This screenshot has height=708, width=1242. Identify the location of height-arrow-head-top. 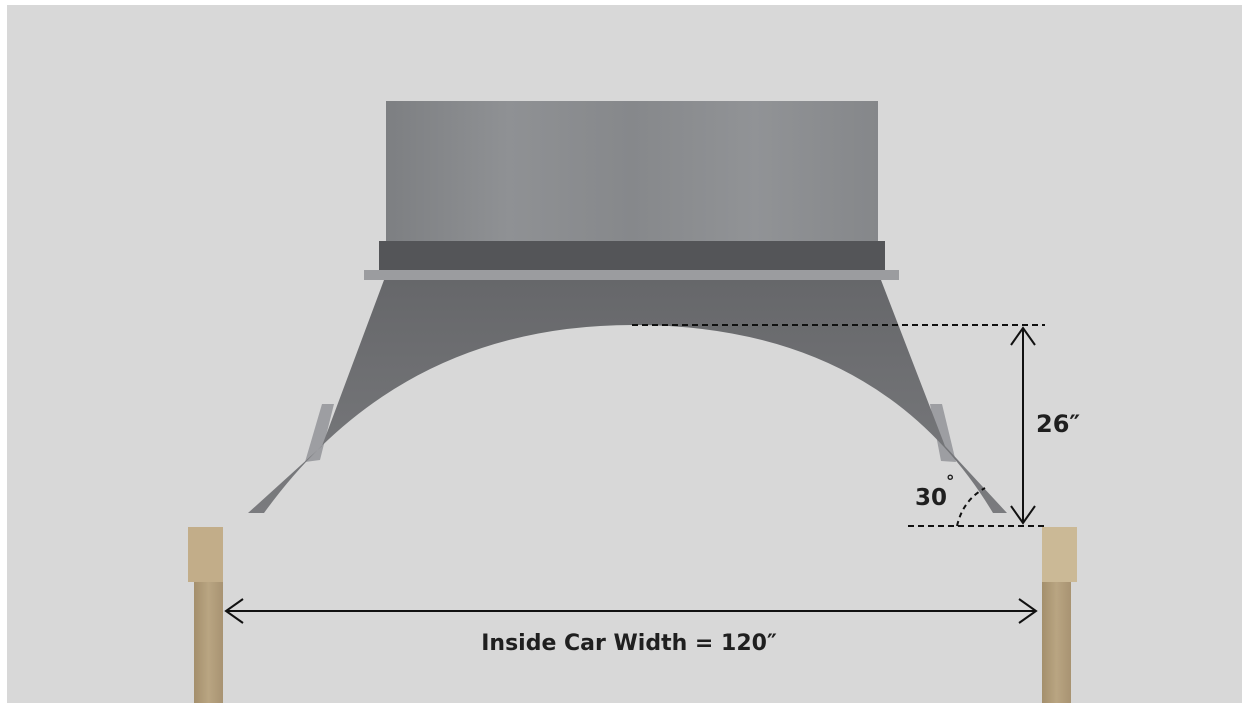
(1023, 336).